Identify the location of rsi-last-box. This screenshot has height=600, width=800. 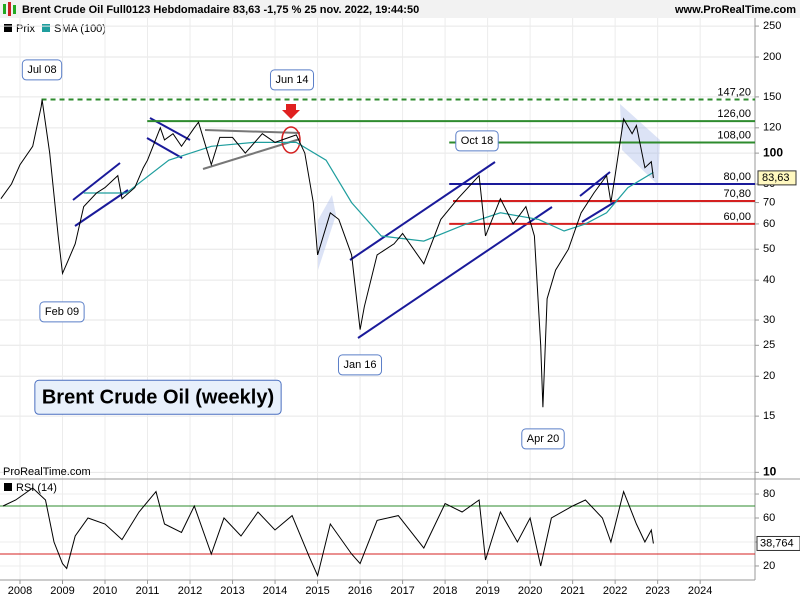
(778, 543).